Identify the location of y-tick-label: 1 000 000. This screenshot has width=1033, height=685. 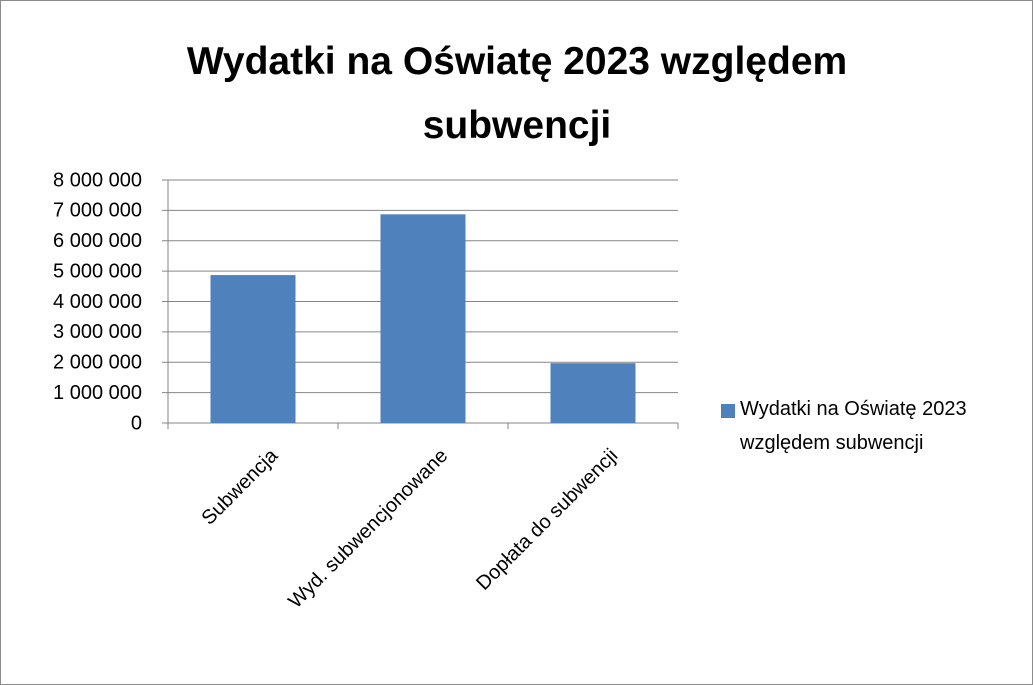
(97, 393).